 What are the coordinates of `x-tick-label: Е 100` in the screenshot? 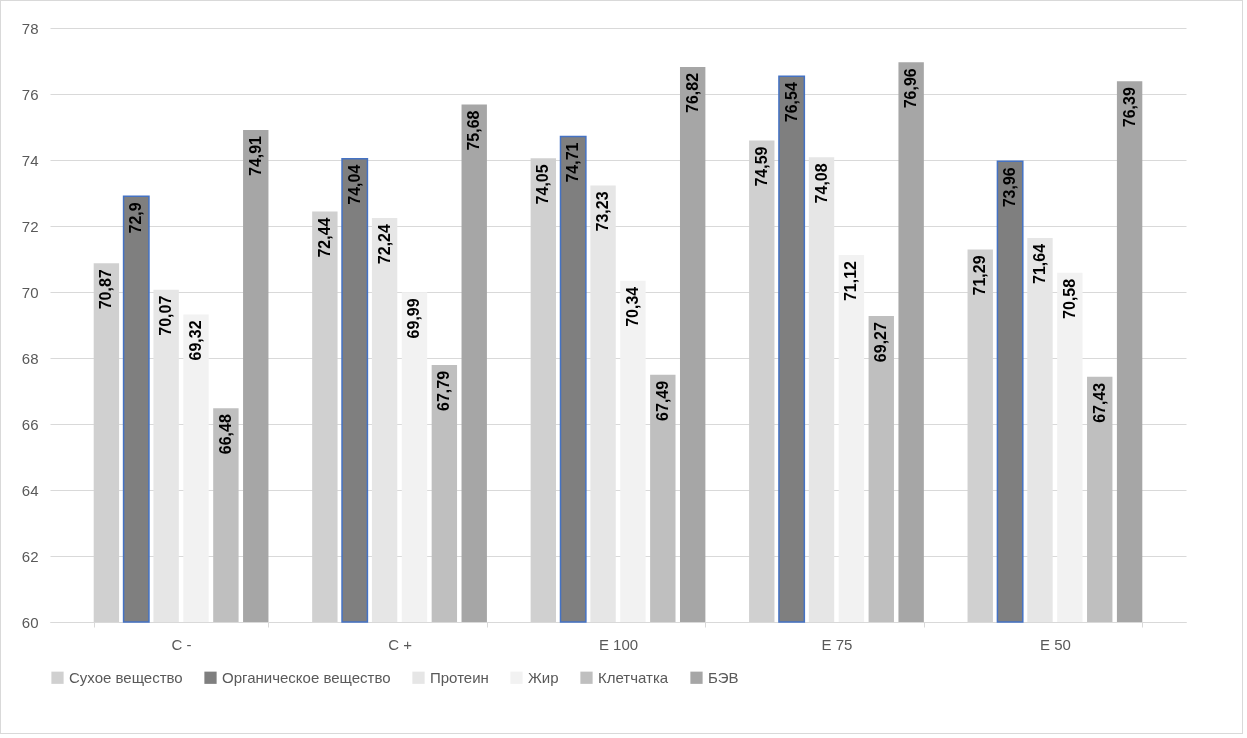 It's located at (618, 644).